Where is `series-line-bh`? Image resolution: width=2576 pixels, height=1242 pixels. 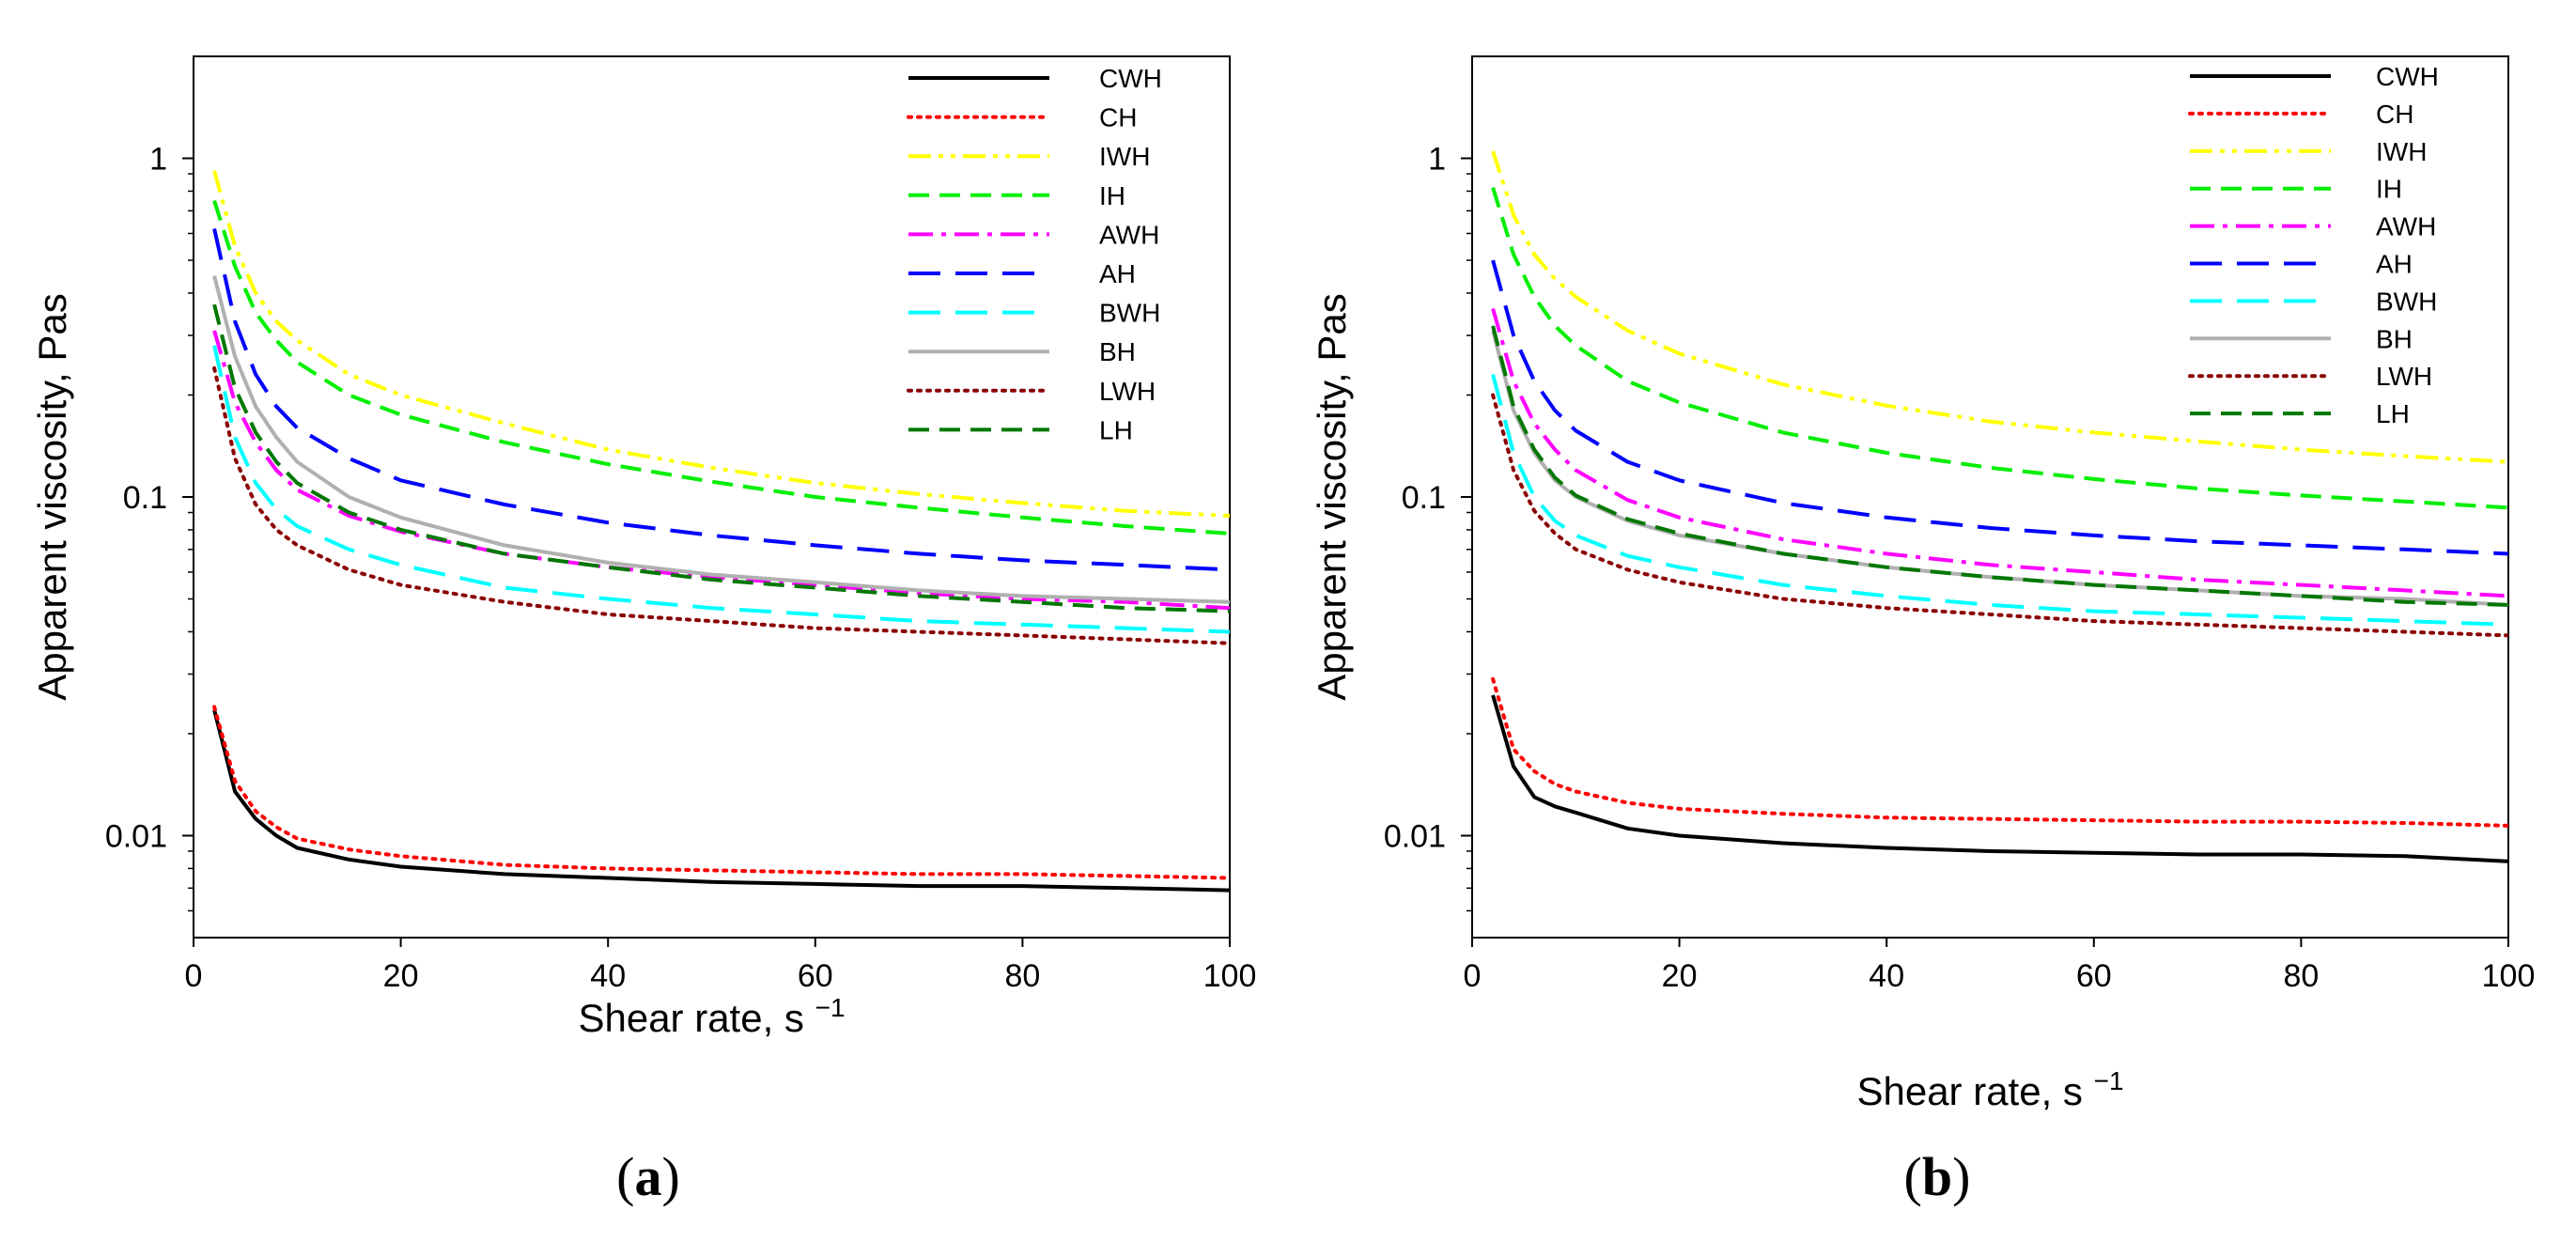
series-line-bh is located at coordinates (721, 439).